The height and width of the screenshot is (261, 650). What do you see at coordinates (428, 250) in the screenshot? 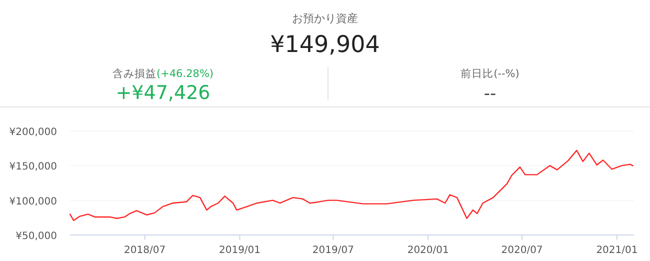
I see `x-tick-label: 2020/01` at bounding box center [428, 250].